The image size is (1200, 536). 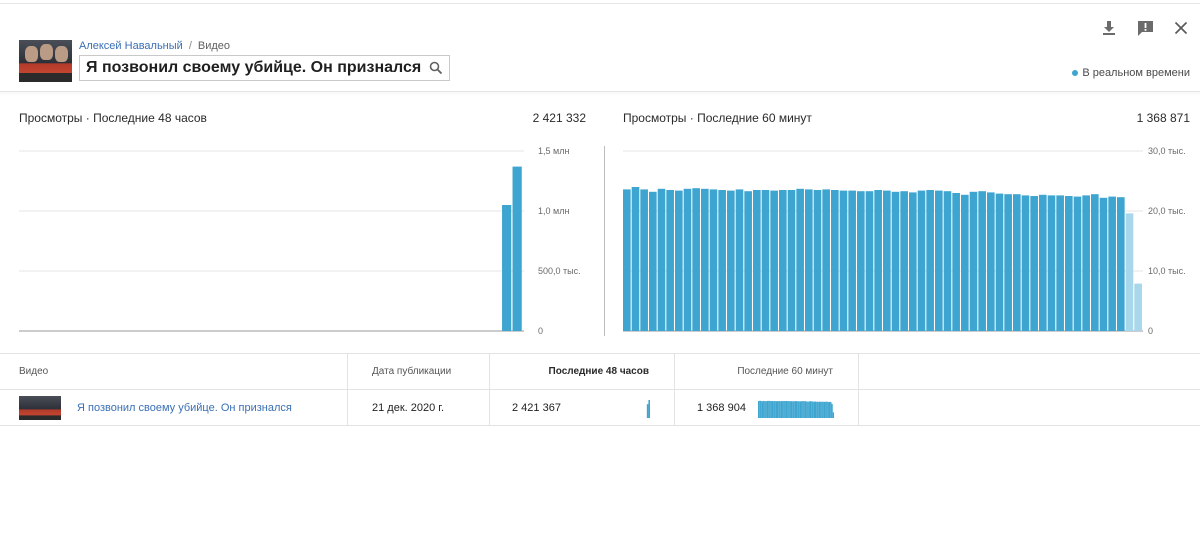 I want to click on header-last-60m: Последние 60 минут, so click(x=785, y=371).